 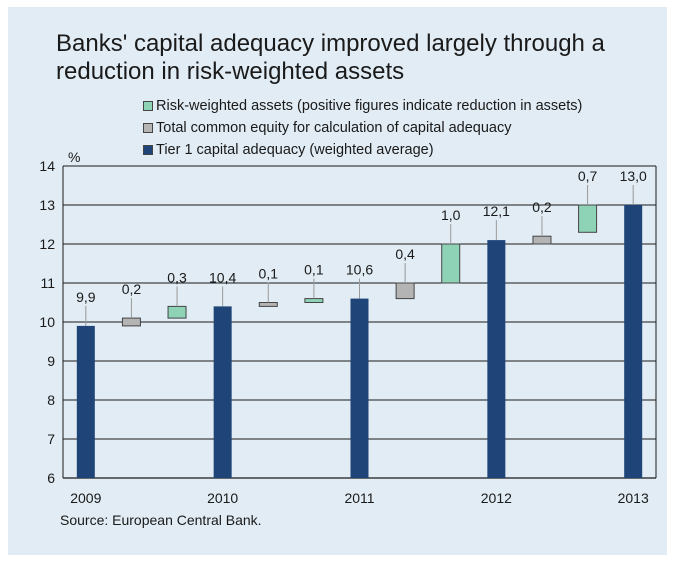 What do you see at coordinates (51, 478) in the screenshot?
I see `y-tick-label: 6` at bounding box center [51, 478].